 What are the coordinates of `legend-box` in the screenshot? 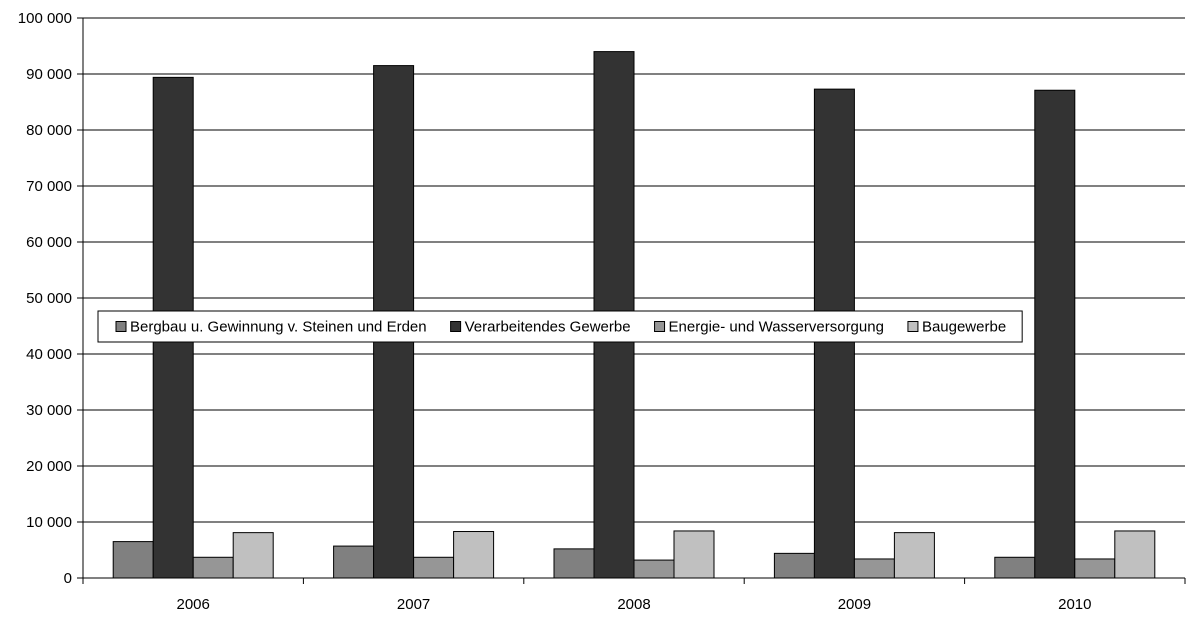 It's located at (560, 326).